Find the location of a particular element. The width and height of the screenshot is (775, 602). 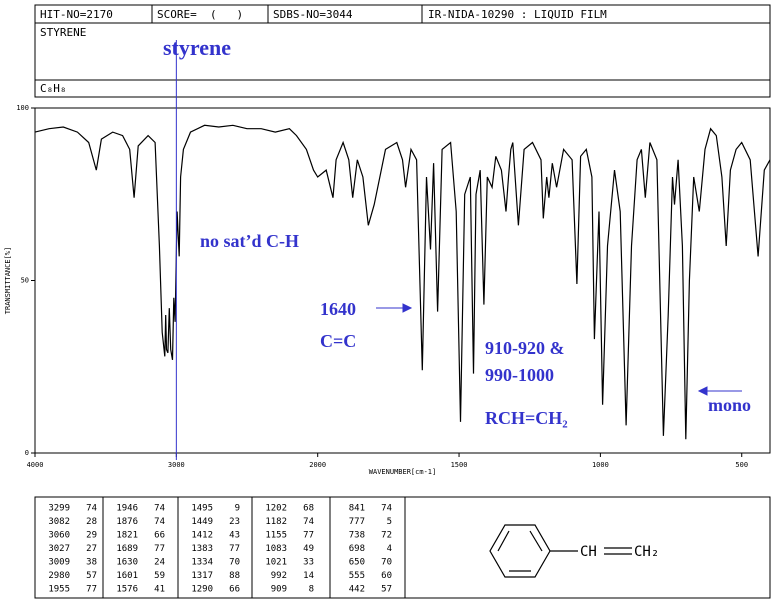

transmittance: 23 is located at coordinates (234, 522).